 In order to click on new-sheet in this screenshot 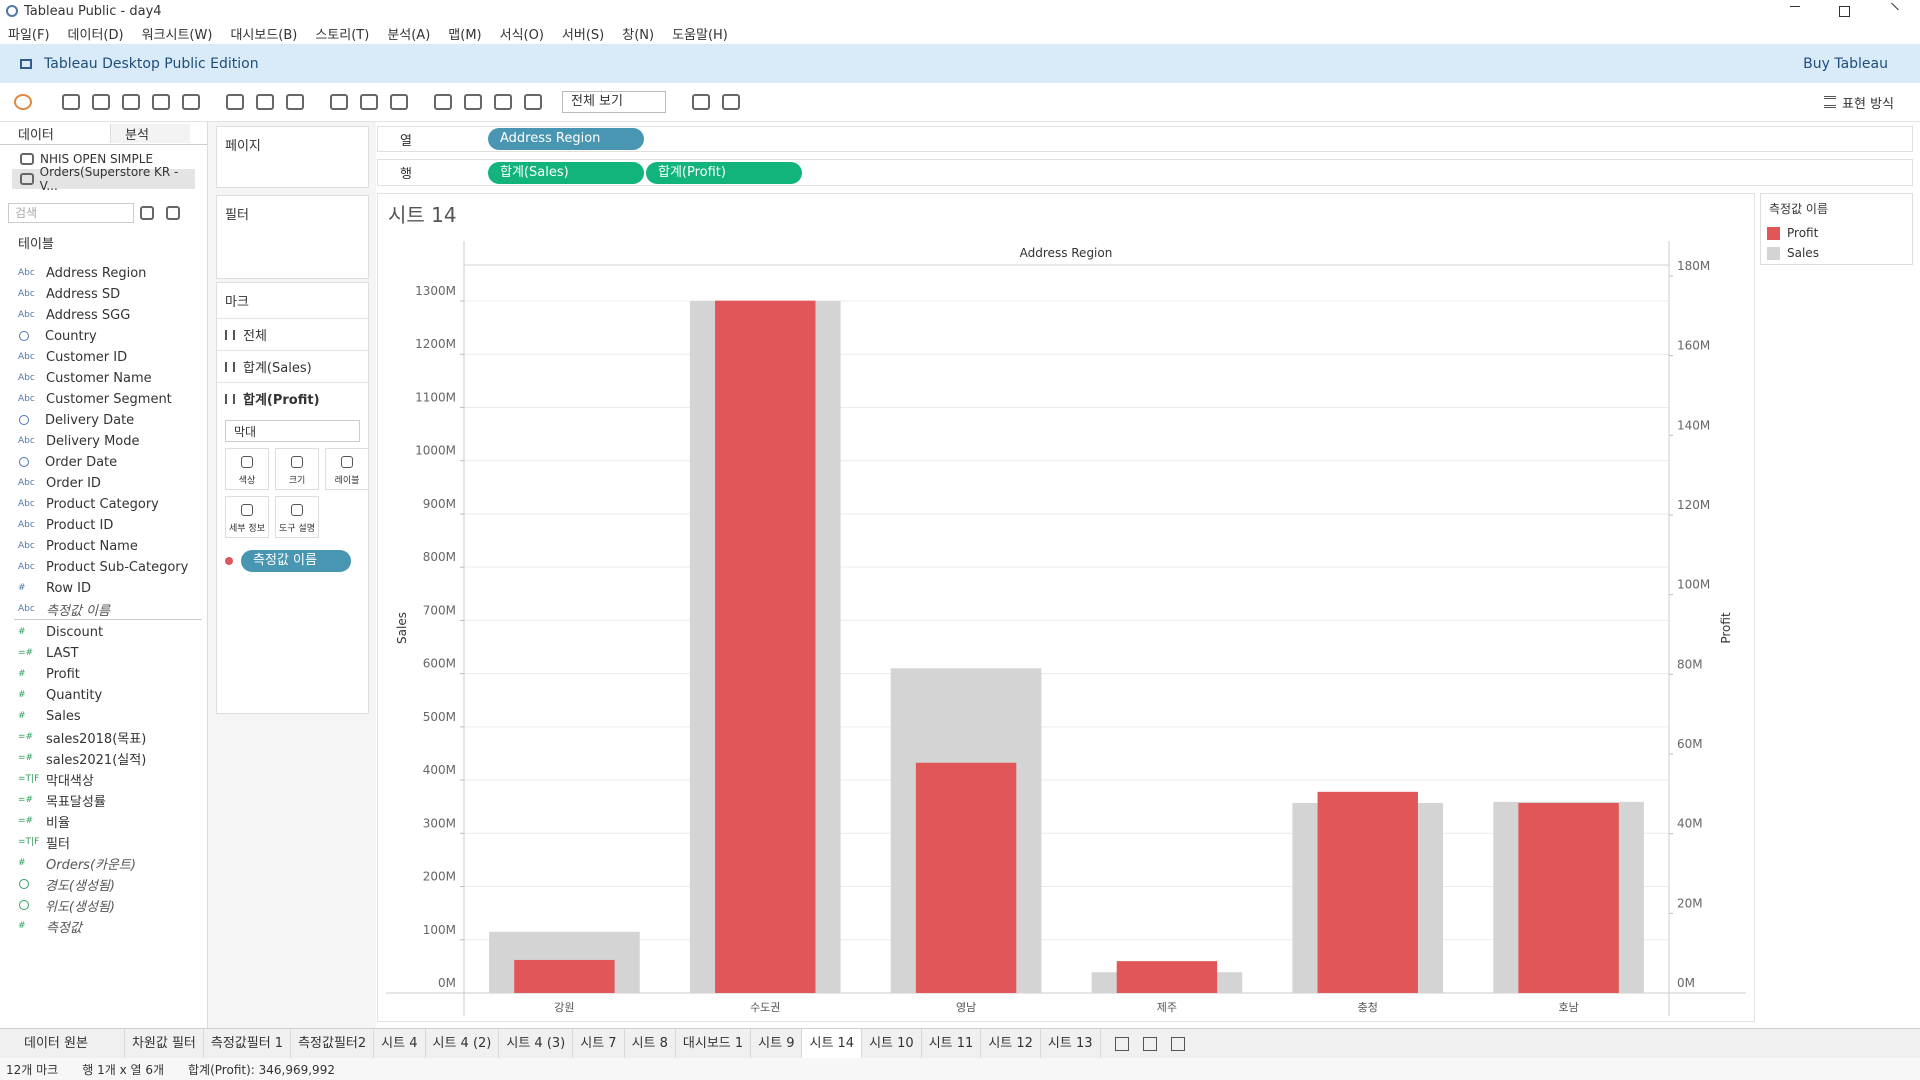, I will do `click(235, 102)`.